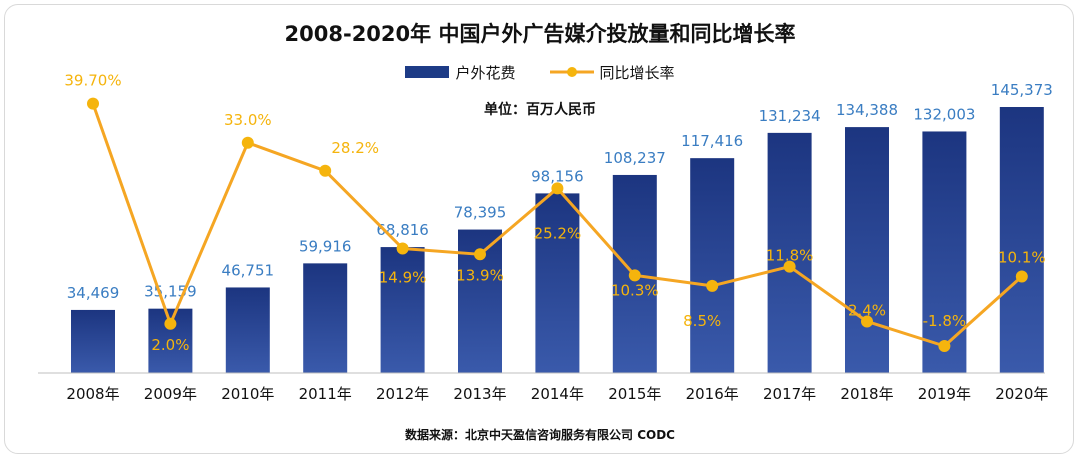 The height and width of the screenshot is (460, 1080). What do you see at coordinates (712, 141) in the screenshot?
I see `bar-value-label: 117,416` at bounding box center [712, 141].